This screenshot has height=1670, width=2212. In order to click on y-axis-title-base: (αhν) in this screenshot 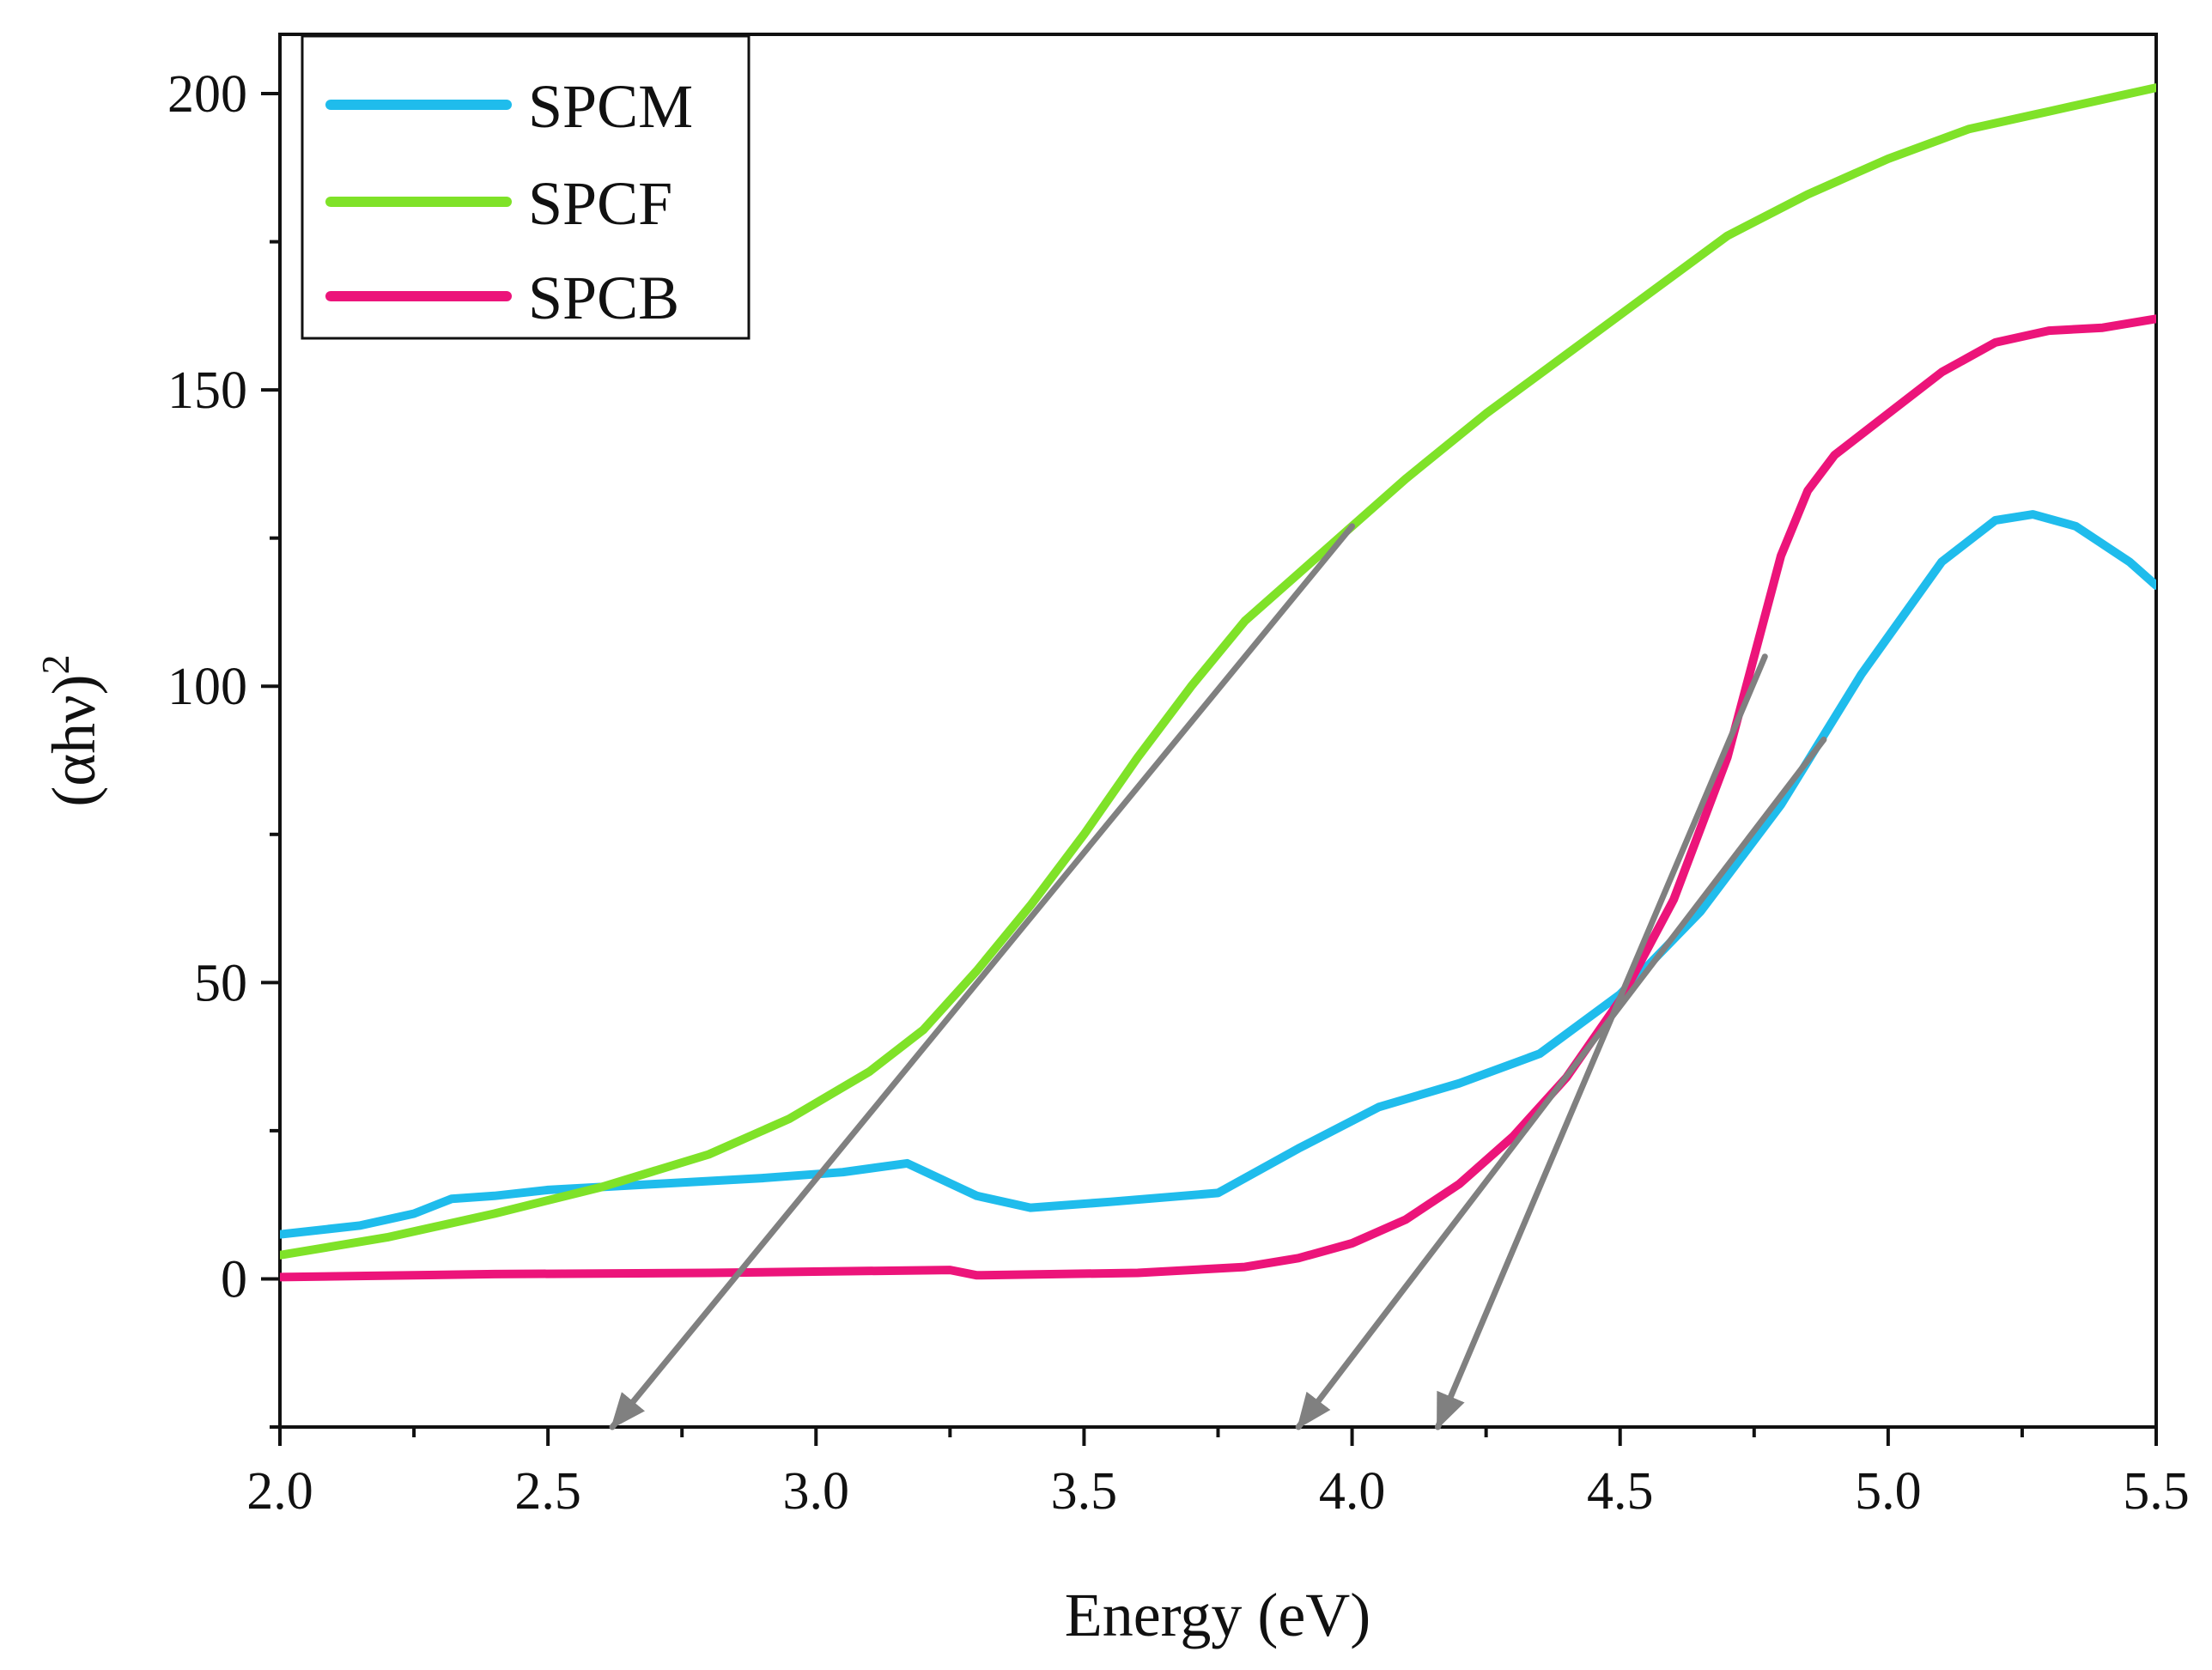, I will do `click(74, 740)`.